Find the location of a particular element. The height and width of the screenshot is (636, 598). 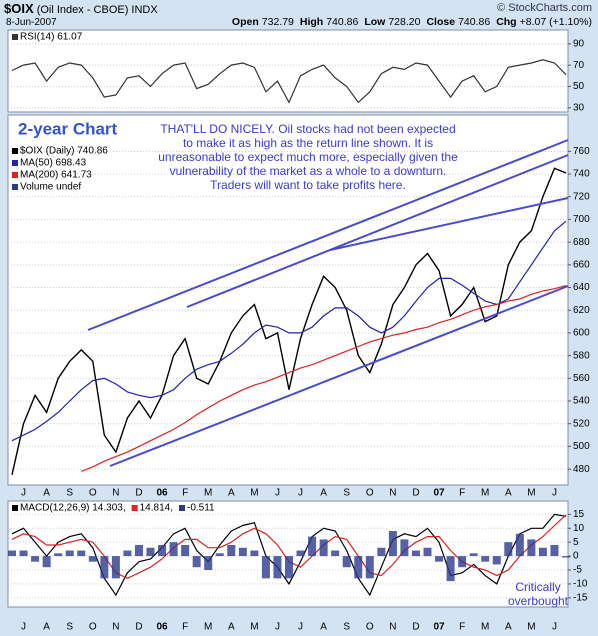

y-tick-label: 5 is located at coordinates (576, 542).